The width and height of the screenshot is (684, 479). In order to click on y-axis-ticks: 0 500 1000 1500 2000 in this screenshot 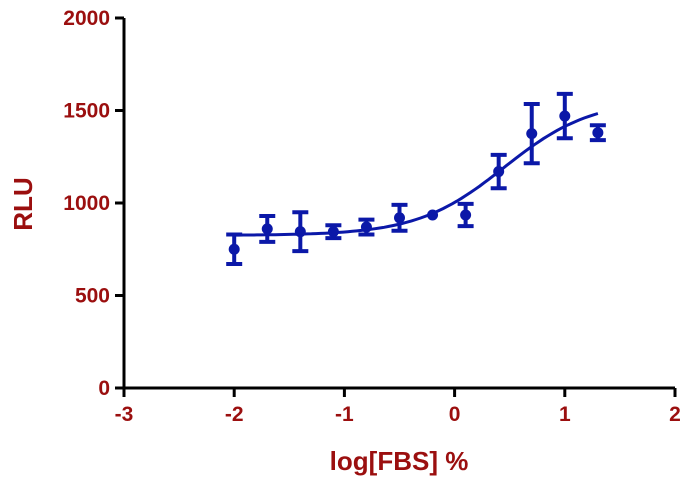, I will do `click(93, 203)`.